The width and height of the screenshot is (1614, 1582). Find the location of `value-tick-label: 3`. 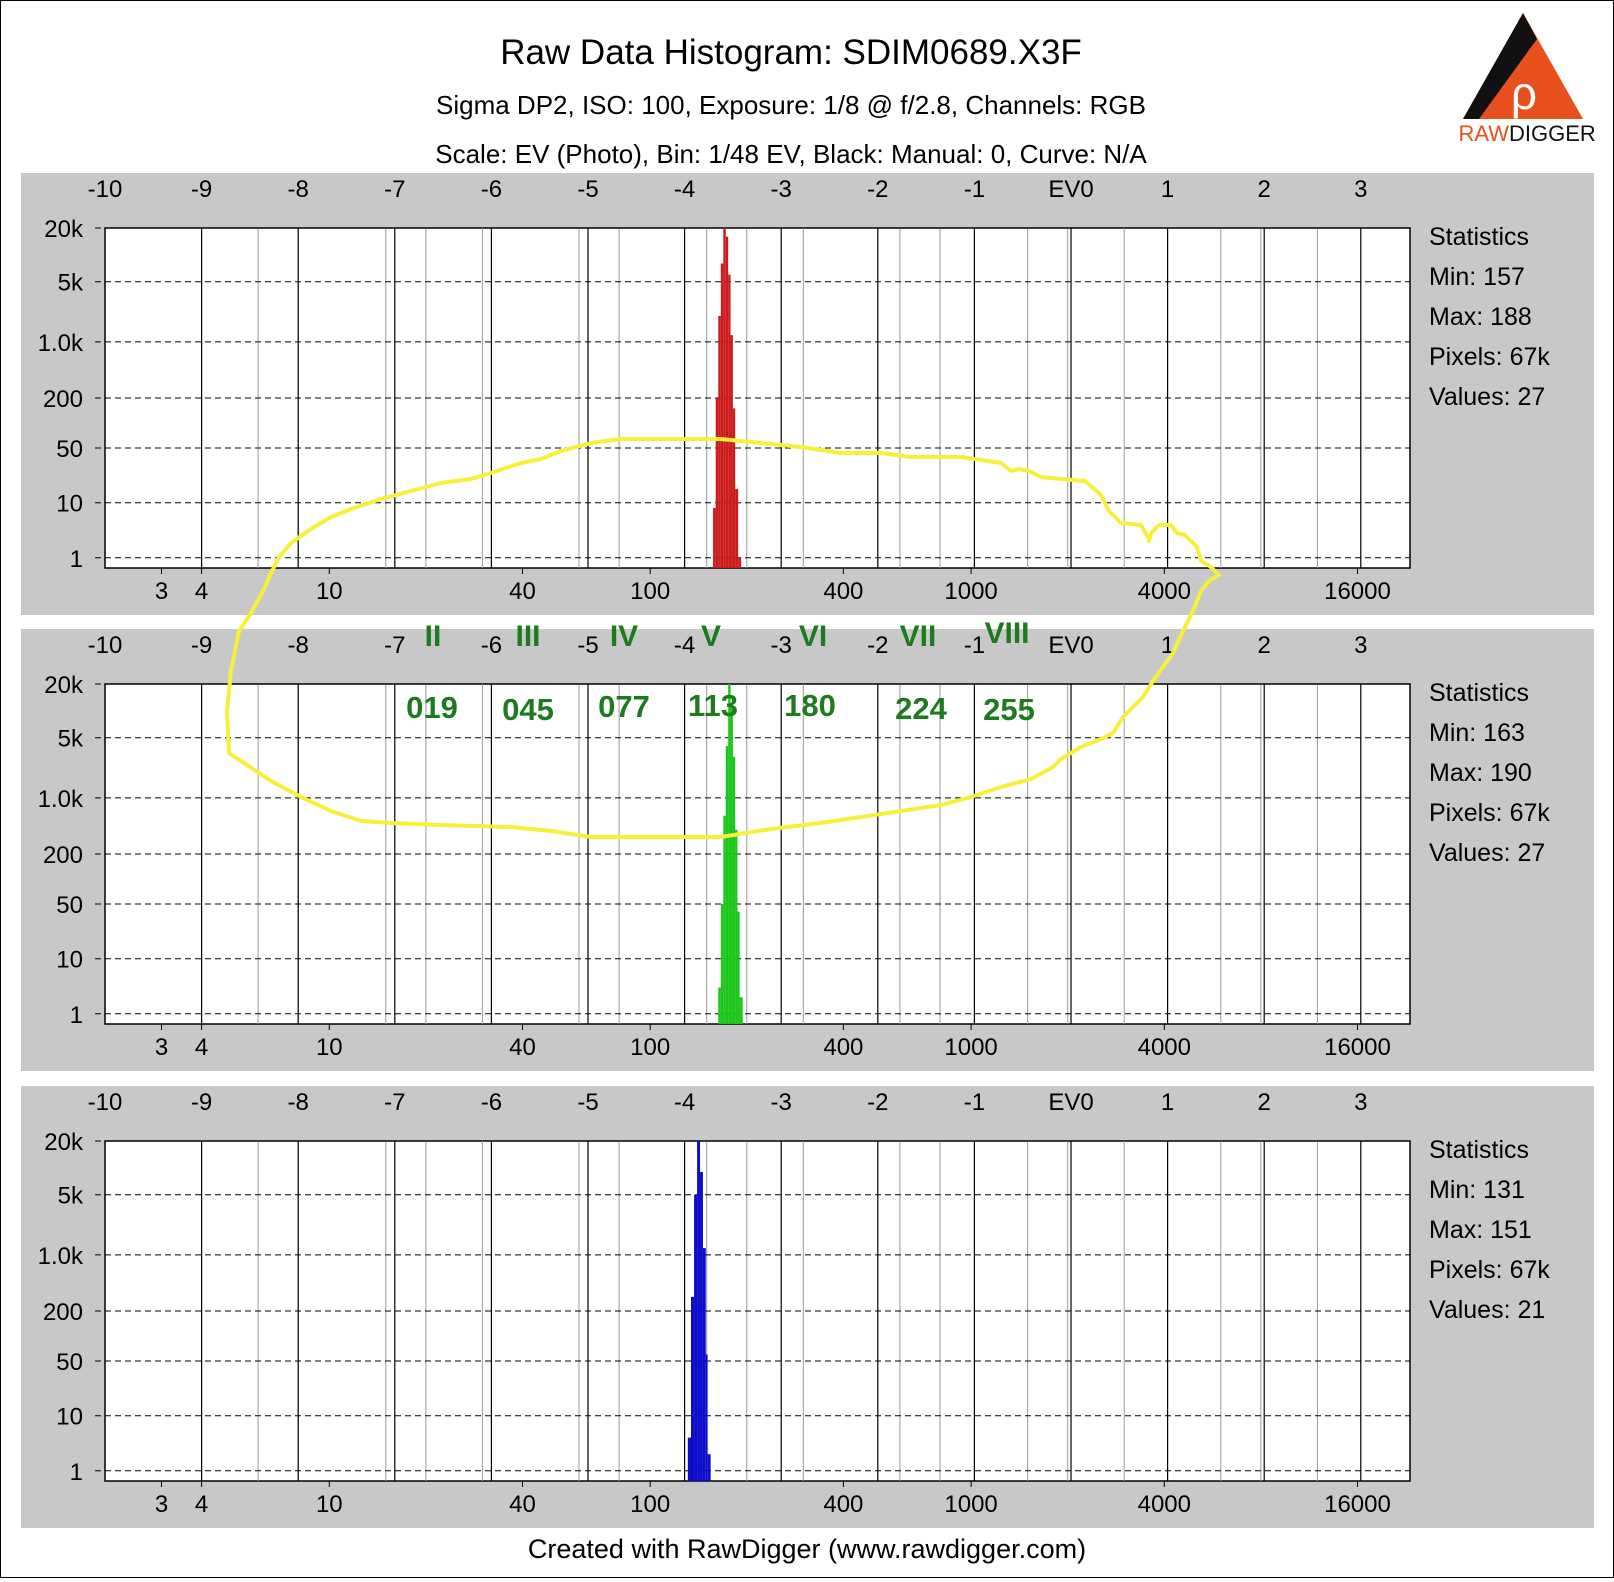

value-tick-label: 3 is located at coordinates (161, 591).